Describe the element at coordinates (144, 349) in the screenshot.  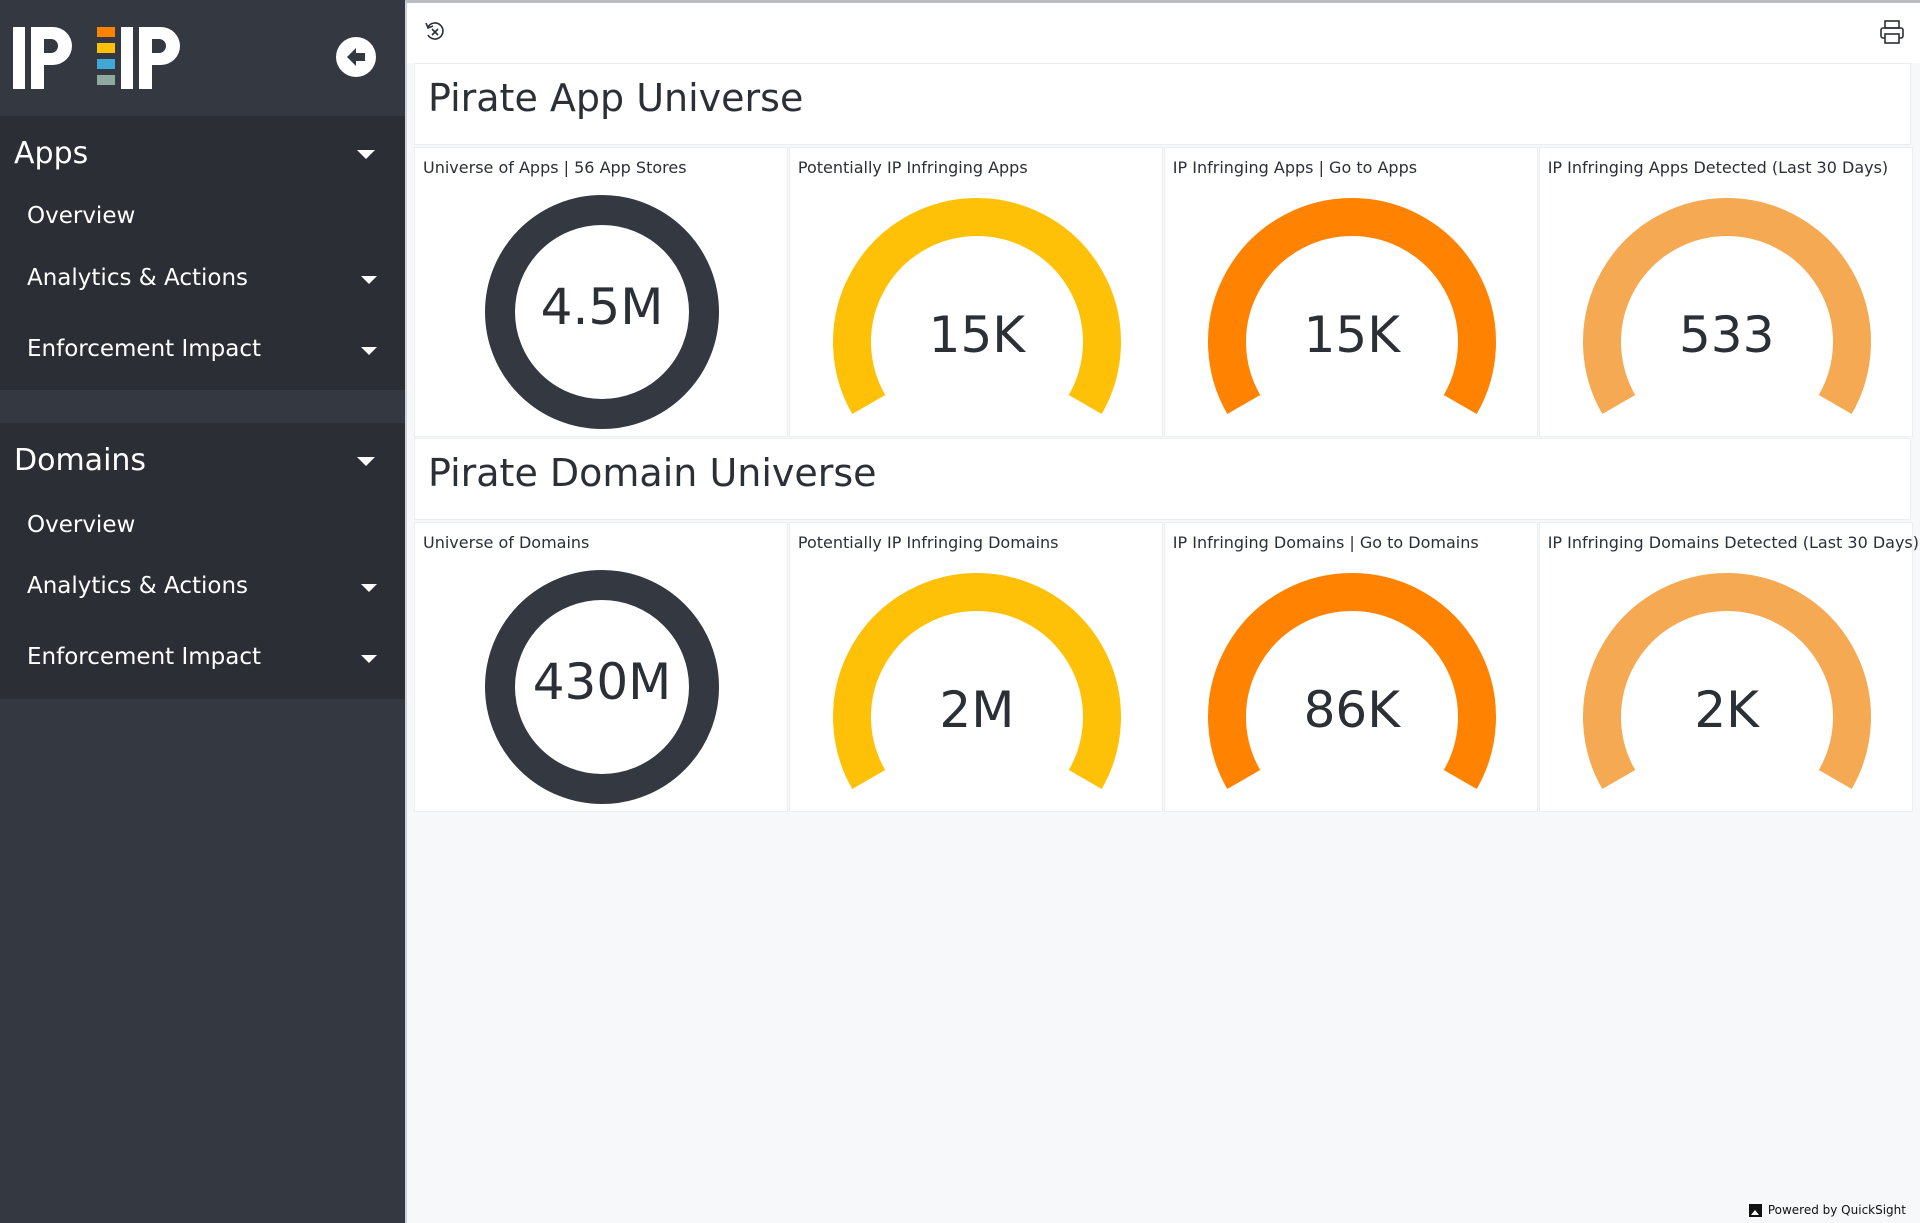
I see `nav-item-apps-enforcement: Enforcement Impact` at that location.